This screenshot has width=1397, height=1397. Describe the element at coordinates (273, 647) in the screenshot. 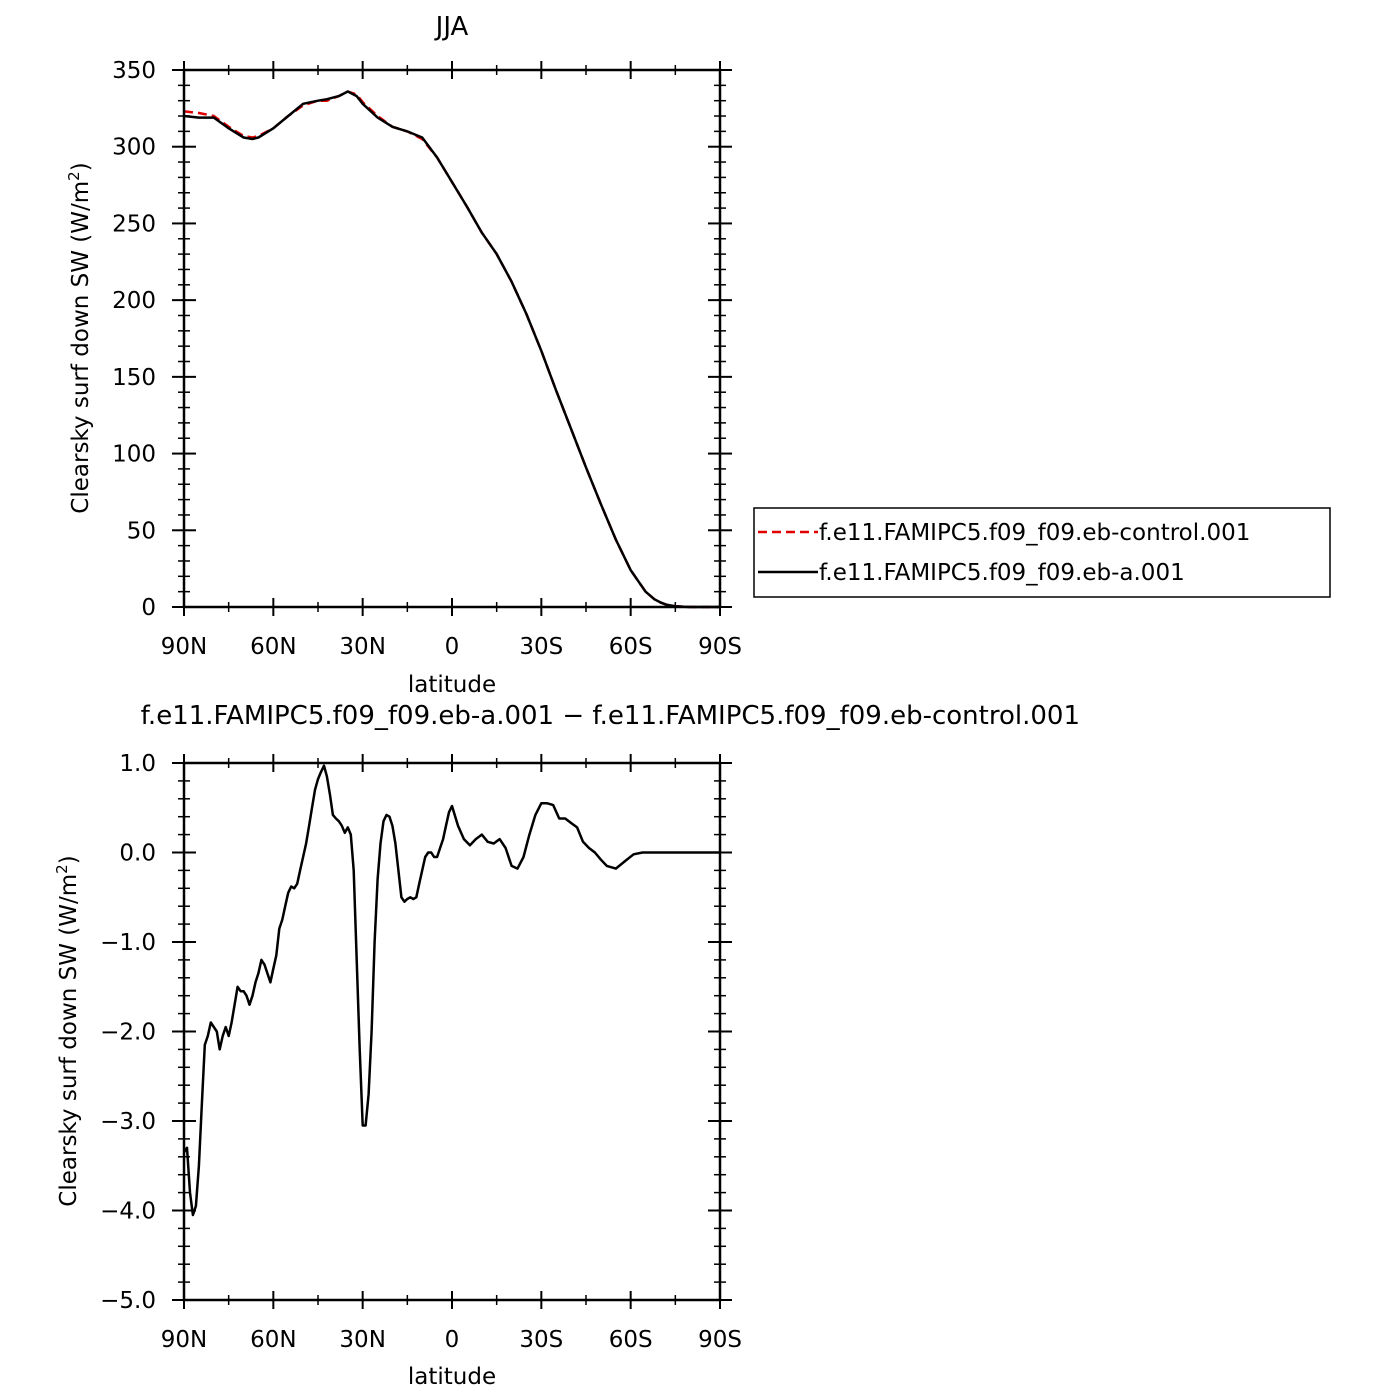

I see `top-xtick-label: 60N` at that location.